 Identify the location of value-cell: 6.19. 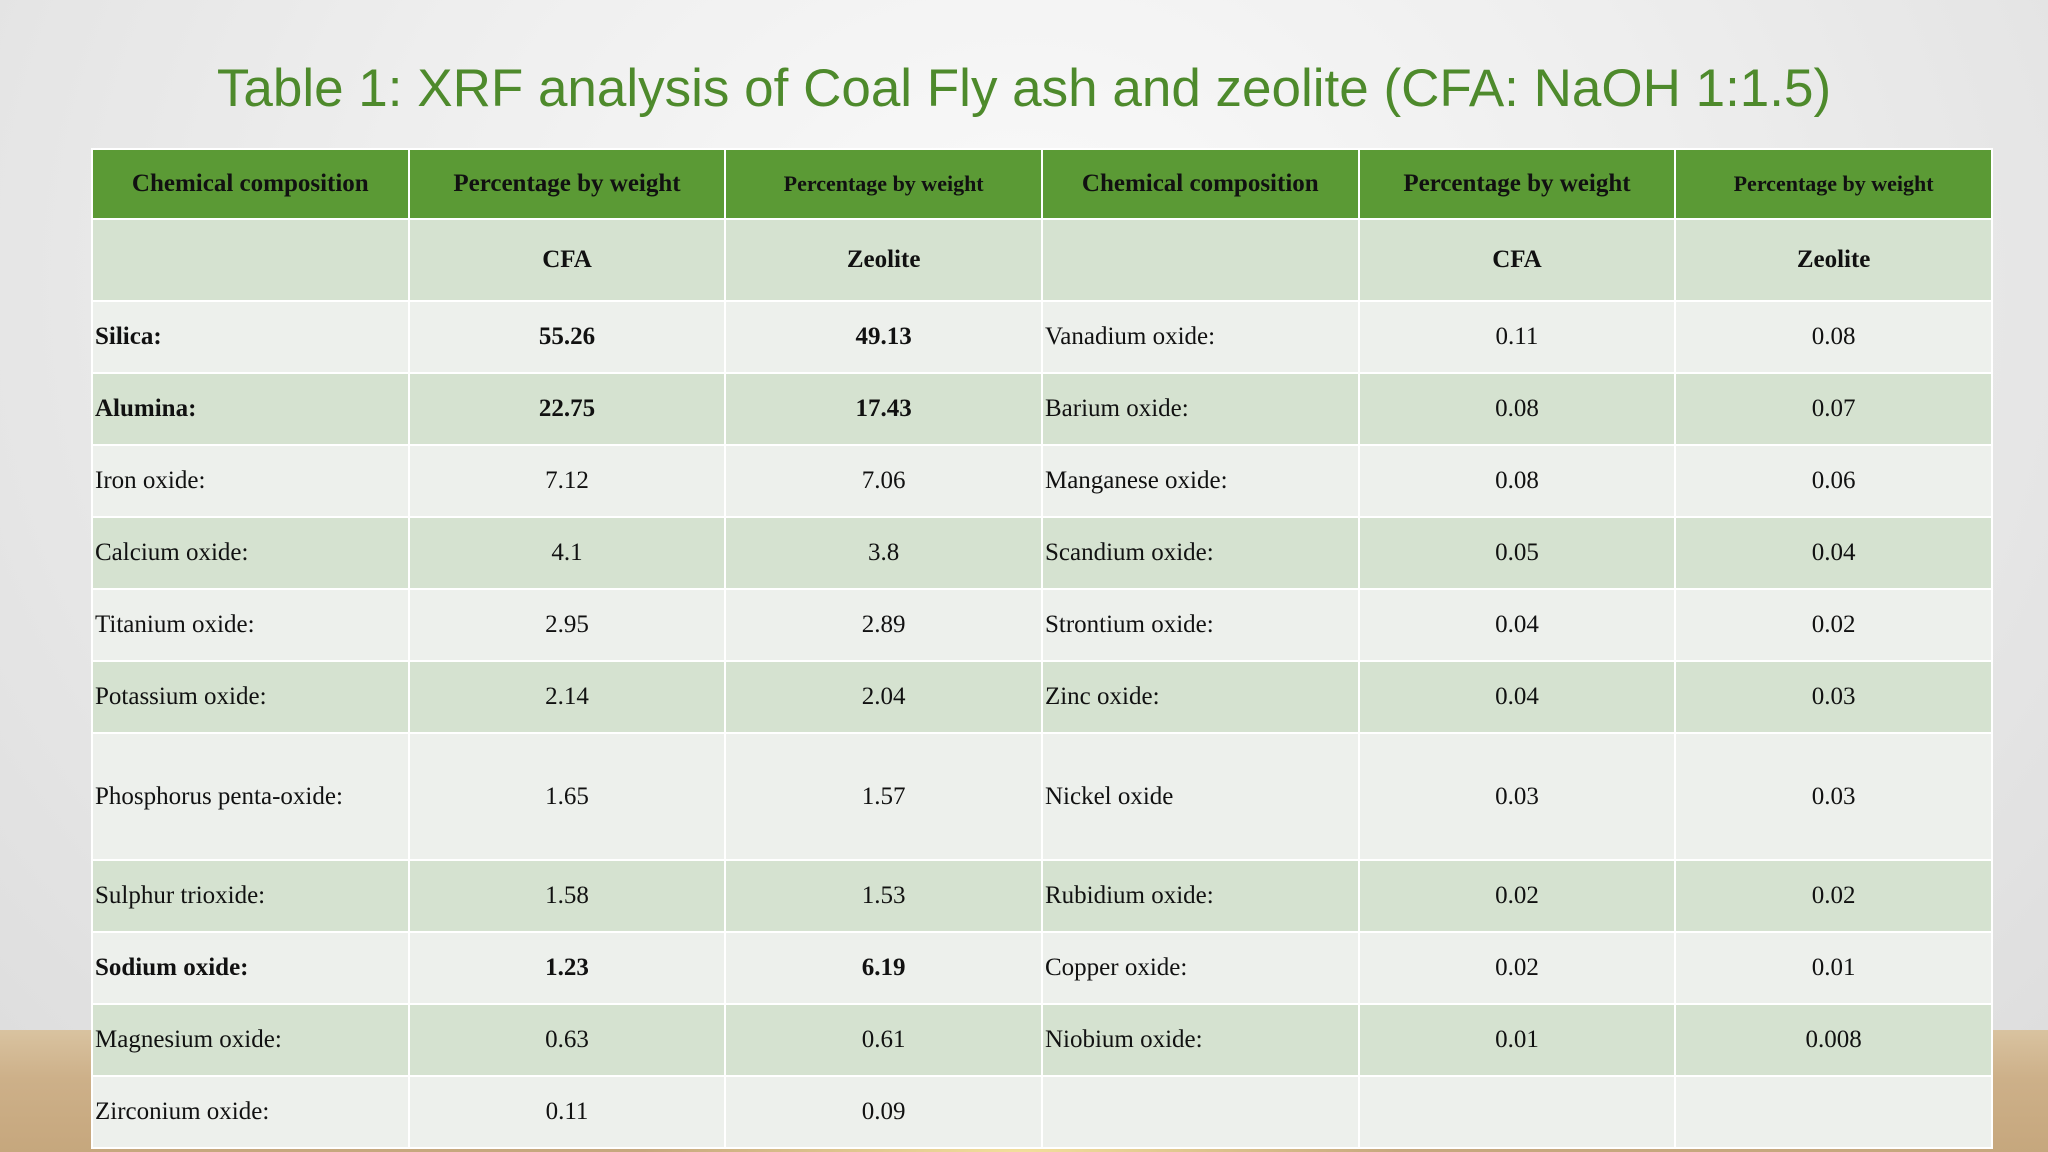
(883, 968).